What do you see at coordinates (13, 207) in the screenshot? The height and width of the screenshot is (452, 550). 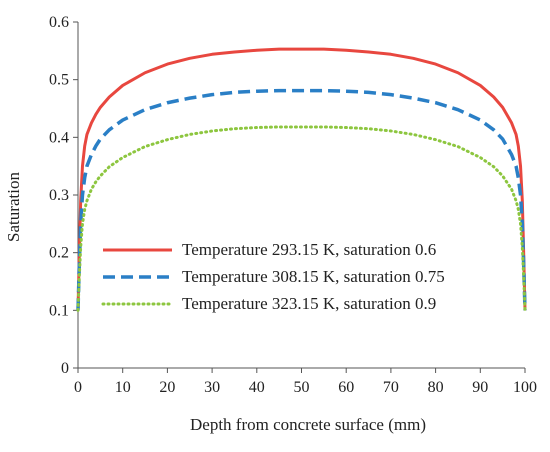 I see `y-axis-title: Saturation` at bounding box center [13, 207].